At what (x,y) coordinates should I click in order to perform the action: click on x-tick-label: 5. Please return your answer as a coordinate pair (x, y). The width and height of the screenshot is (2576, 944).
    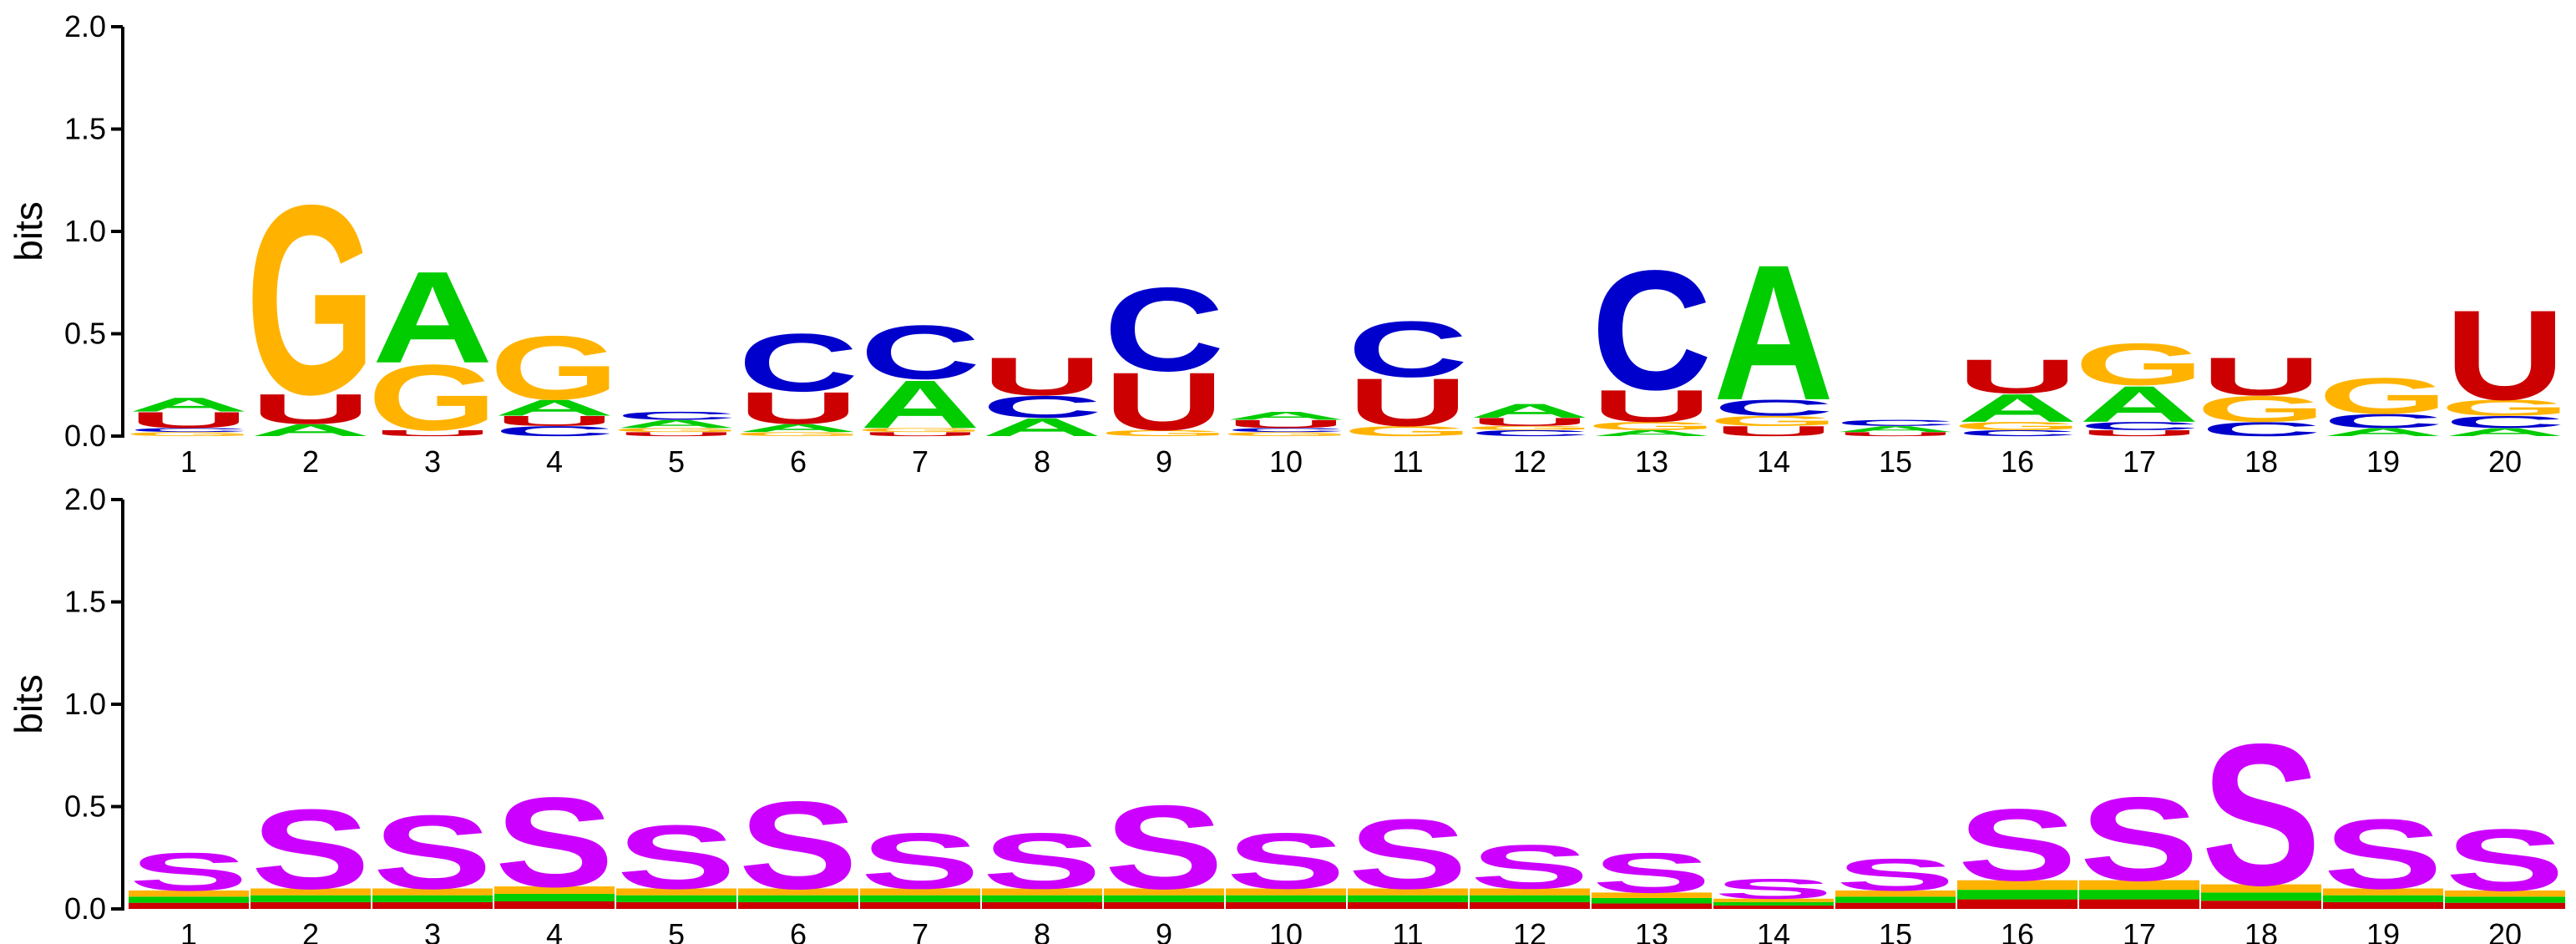
    Looking at the image, I should click on (676, 930).